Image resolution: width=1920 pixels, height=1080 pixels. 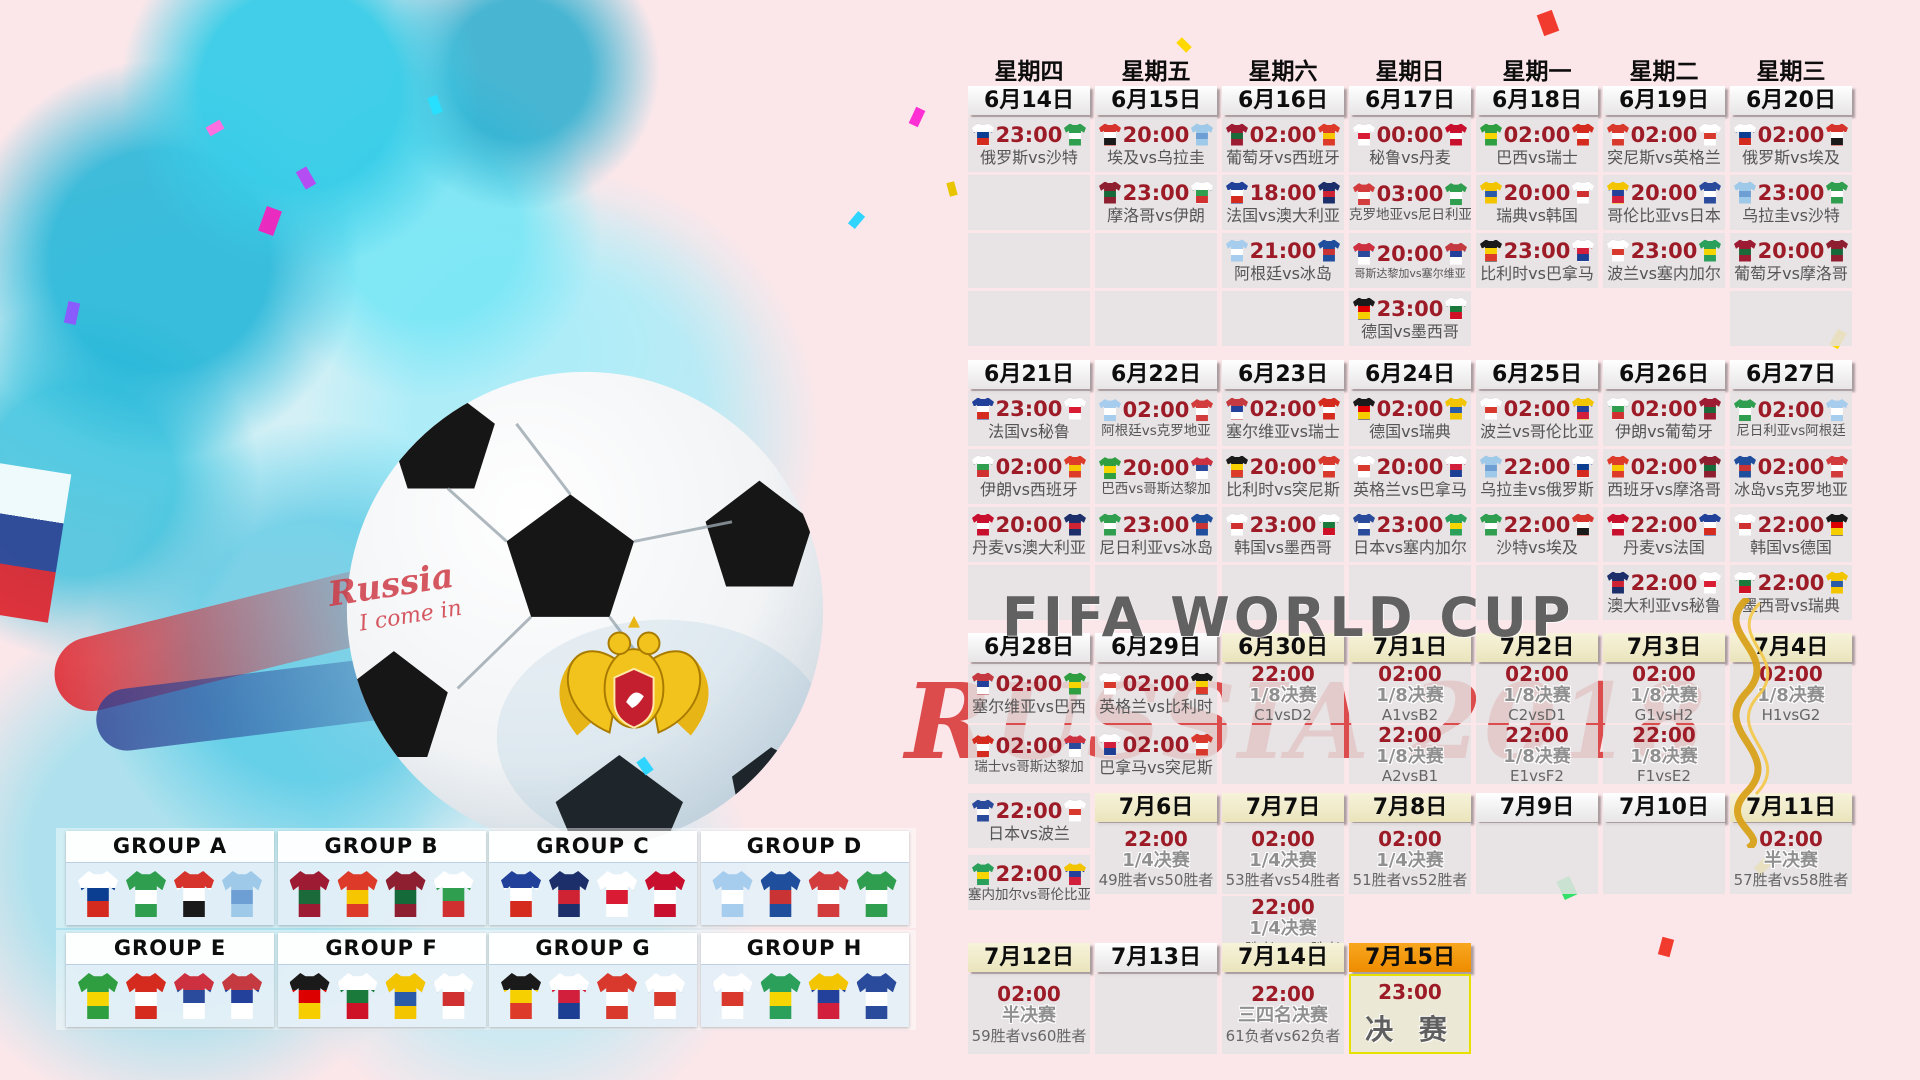 I want to click on match-teams-label: 乌拉圭vs俄罗斯, so click(x=1537, y=489).